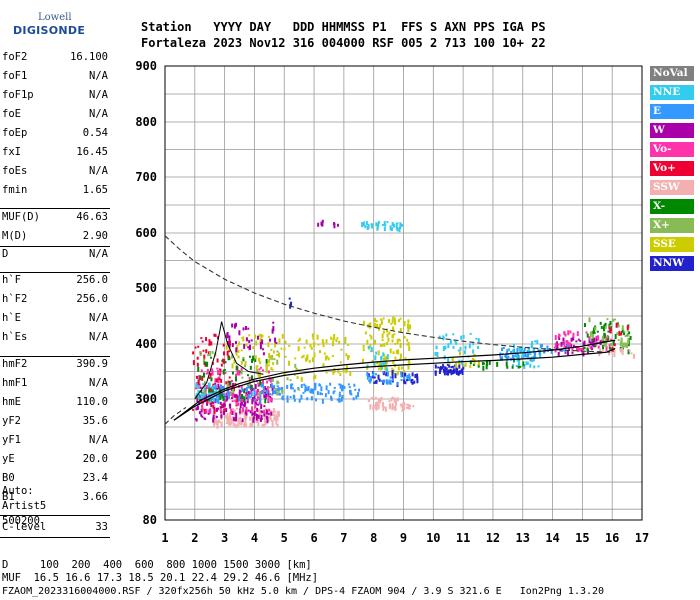 The image size is (700, 600). Describe the element at coordinates (146, 177) in the screenshot. I see `y-tick-label: 700` at that location.